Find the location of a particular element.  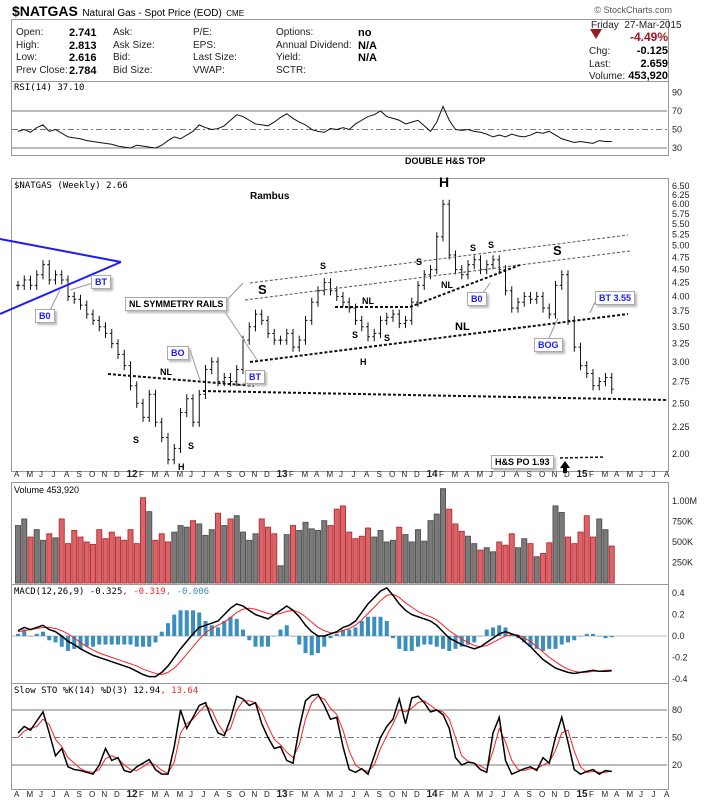

month-label-top: O is located at coordinates (92, 474).